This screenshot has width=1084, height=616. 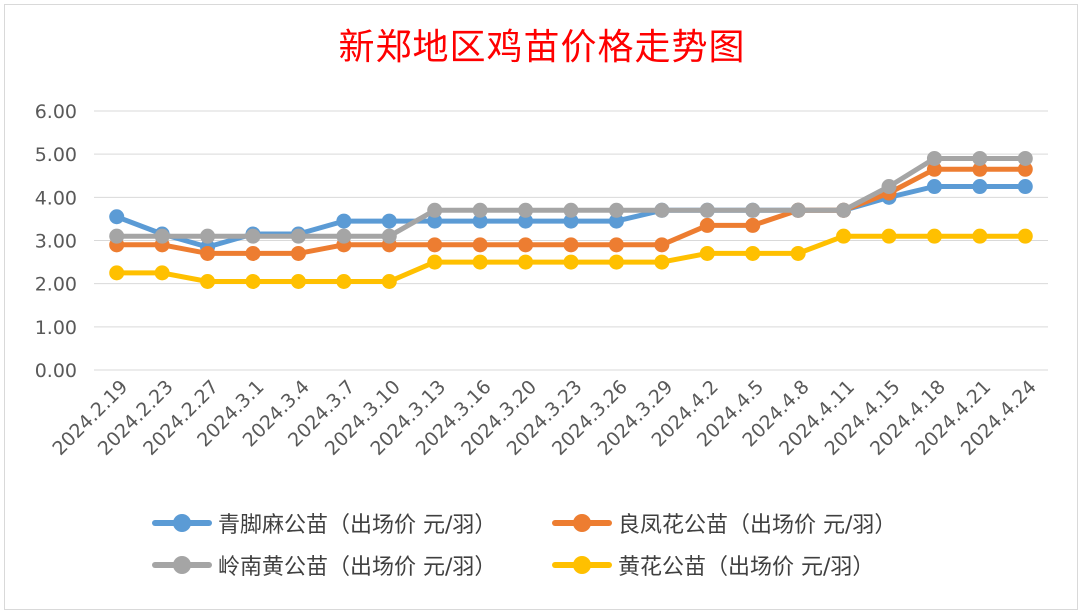 What do you see at coordinates (746, 567) in the screenshot?
I see `legend-label: 黄花公苗（出场价 元/羽）` at bounding box center [746, 567].